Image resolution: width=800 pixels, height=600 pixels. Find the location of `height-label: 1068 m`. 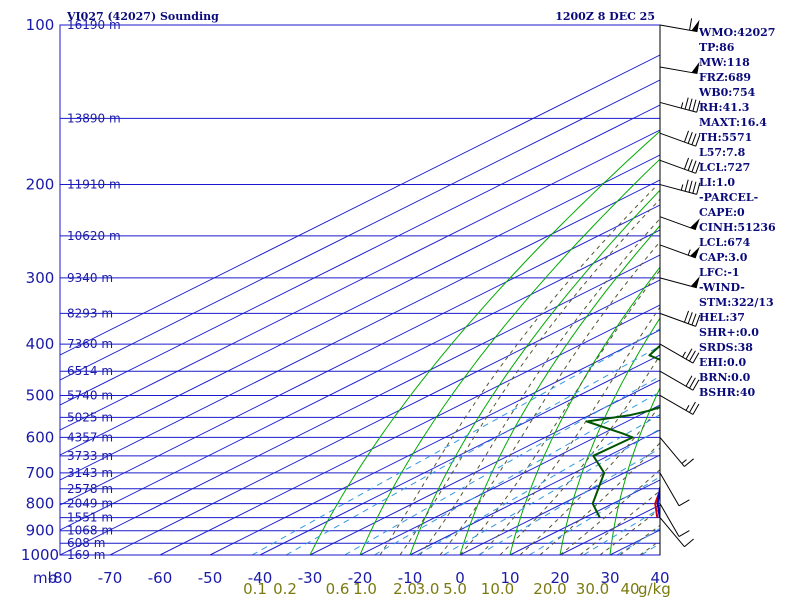

height-label: 1068 m is located at coordinates (90, 531).